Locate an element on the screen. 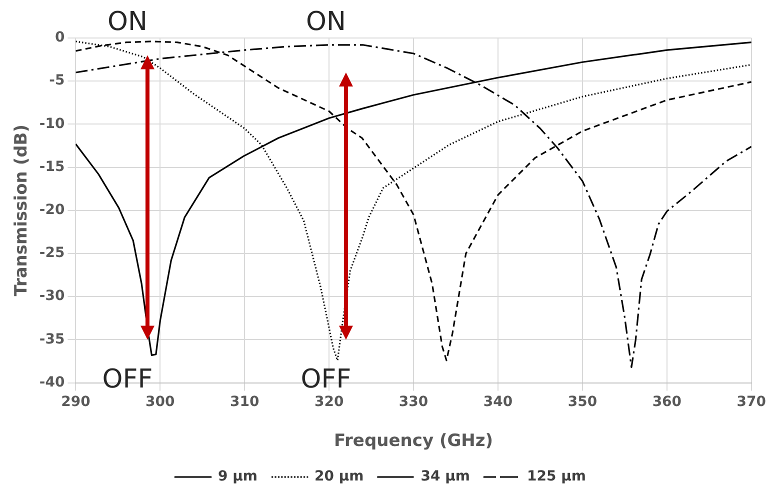  y-tick-label: -40 is located at coordinates (52, 382).